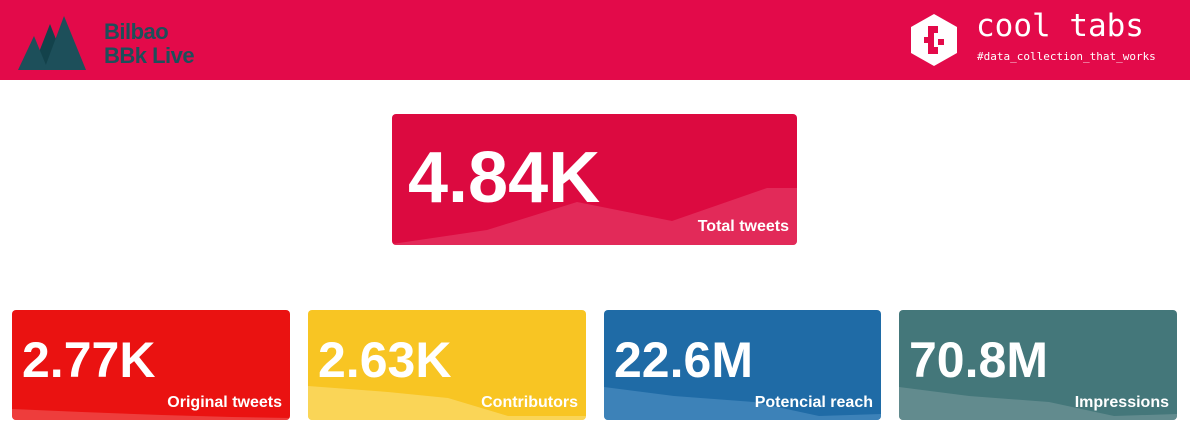 This screenshot has width=1190, height=436. What do you see at coordinates (447, 403) in the screenshot?
I see `contributors-sparkline` at bounding box center [447, 403].